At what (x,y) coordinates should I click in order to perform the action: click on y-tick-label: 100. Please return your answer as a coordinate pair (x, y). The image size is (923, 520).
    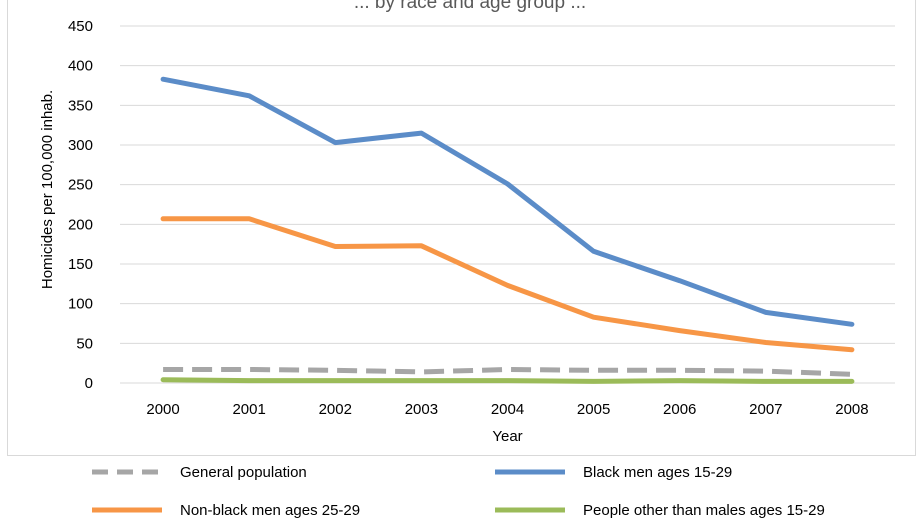
    Looking at the image, I should click on (80, 304).